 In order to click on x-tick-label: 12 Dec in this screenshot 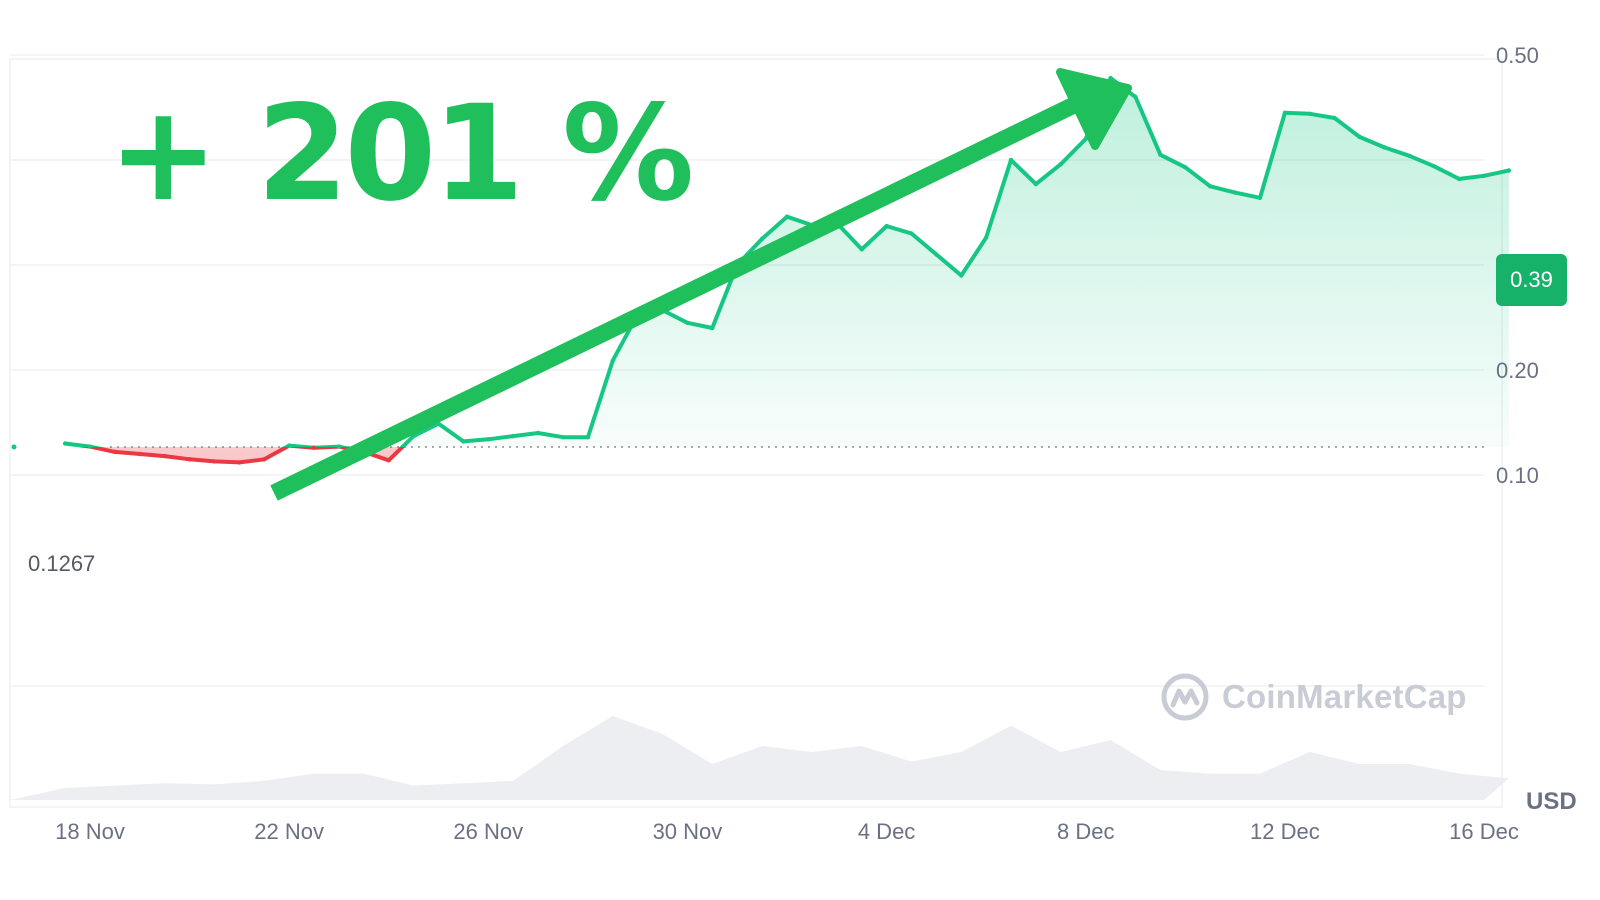, I will do `click(1285, 831)`.